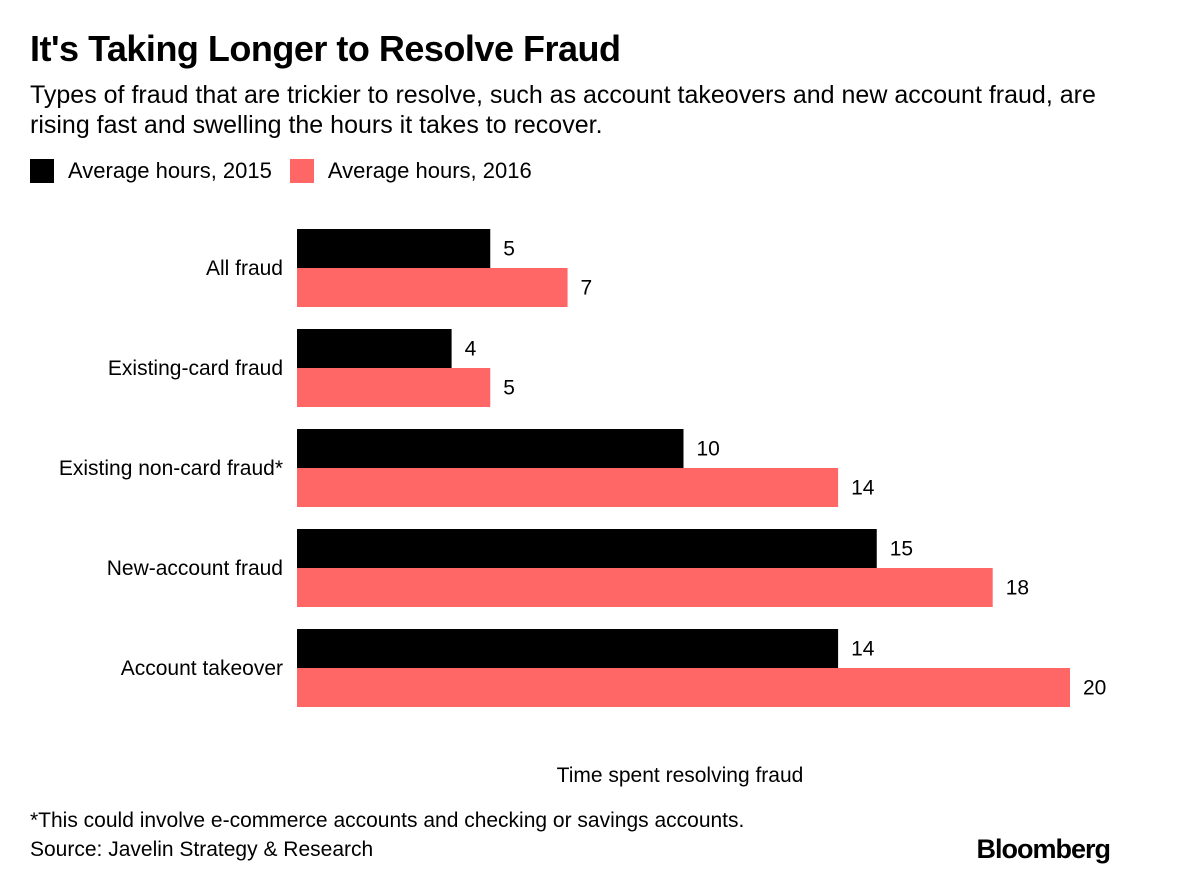 This screenshot has width=1200, height=880. Describe the element at coordinates (394, 248) in the screenshot. I see `bar-all-fraud-2015` at that location.